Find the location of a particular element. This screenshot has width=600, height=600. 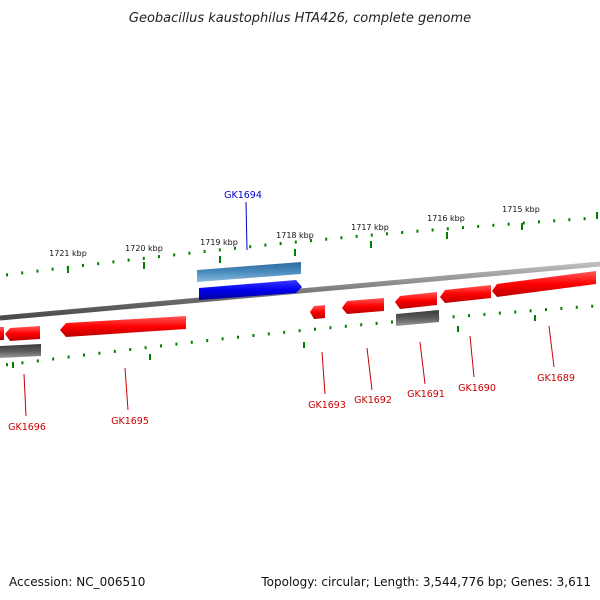

grey-features is located at coordinates (219, 334).